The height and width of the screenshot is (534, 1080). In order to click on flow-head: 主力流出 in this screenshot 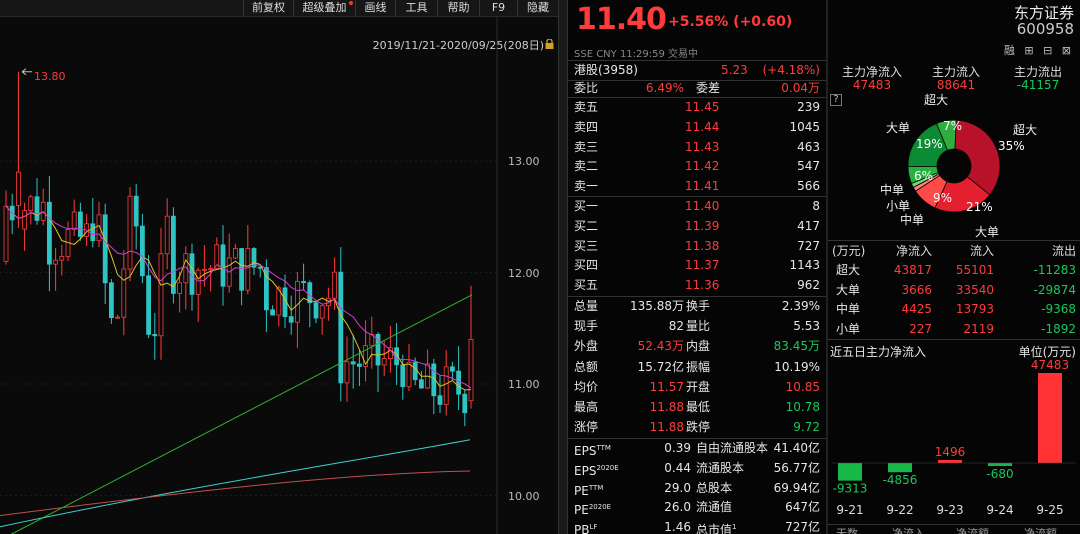, I will do `click(1037, 72)`.